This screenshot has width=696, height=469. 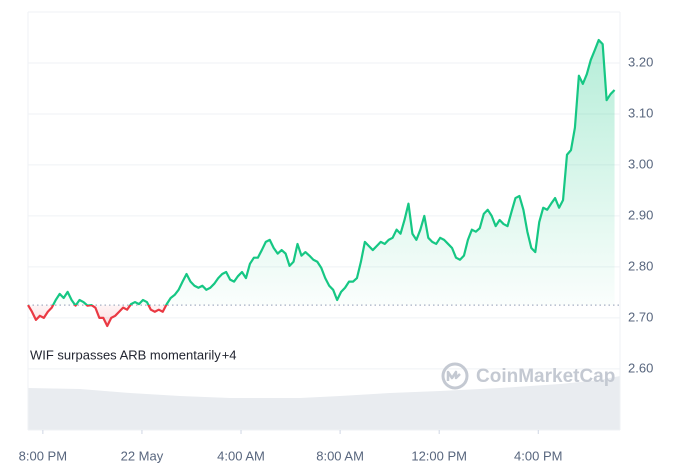 What do you see at coordinates (229, 354) in the screenshot?
I see `annotation-count: +4` at bounding box center [229, 354].